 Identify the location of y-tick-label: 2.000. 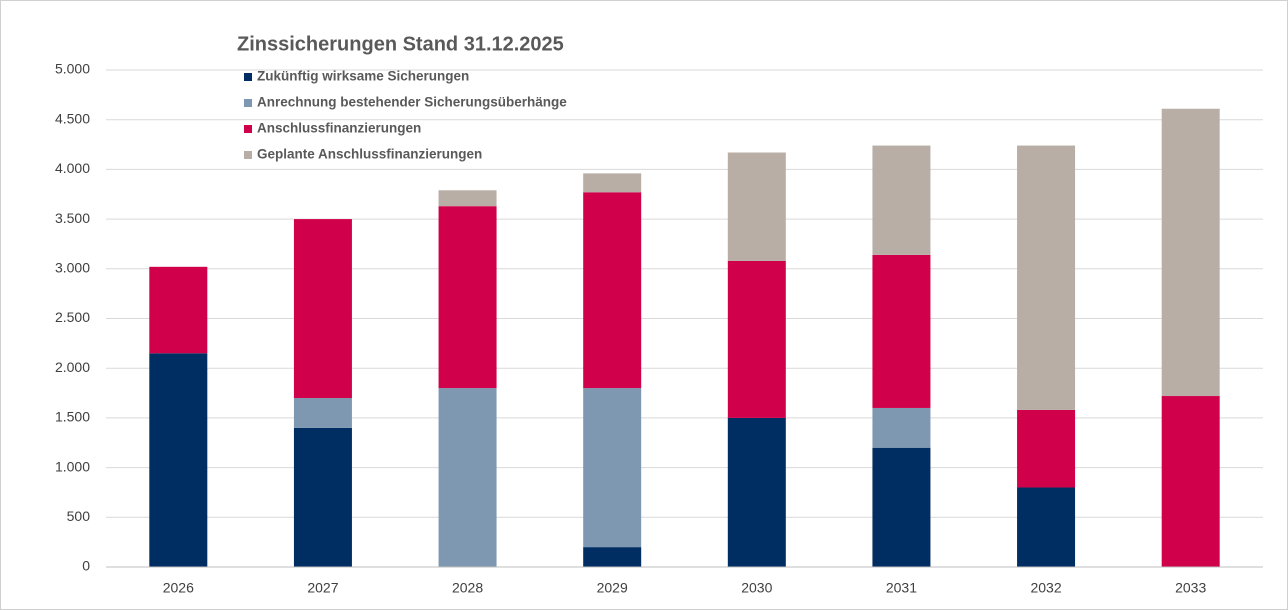
(72, 367).